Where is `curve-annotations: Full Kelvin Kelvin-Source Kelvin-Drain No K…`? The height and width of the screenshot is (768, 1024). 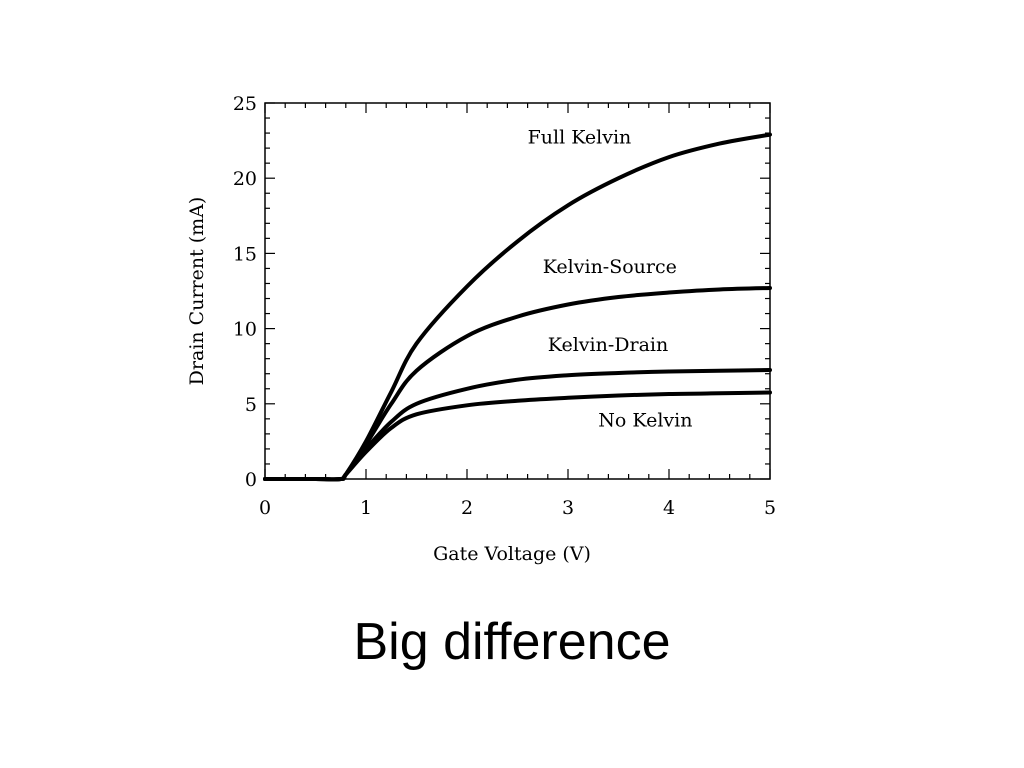
curve-annotations: Full Kelvin Kelvin-Source Kelvin-Drain No K… is located at coordinates (610, 279).